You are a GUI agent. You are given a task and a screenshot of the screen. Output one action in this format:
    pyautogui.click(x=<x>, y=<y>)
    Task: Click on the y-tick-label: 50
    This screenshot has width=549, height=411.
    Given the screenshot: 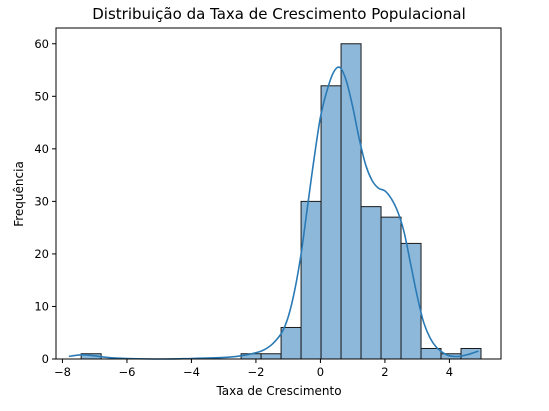 What is the action you would take?
    pyautogui.click(x=41, y=96)
    